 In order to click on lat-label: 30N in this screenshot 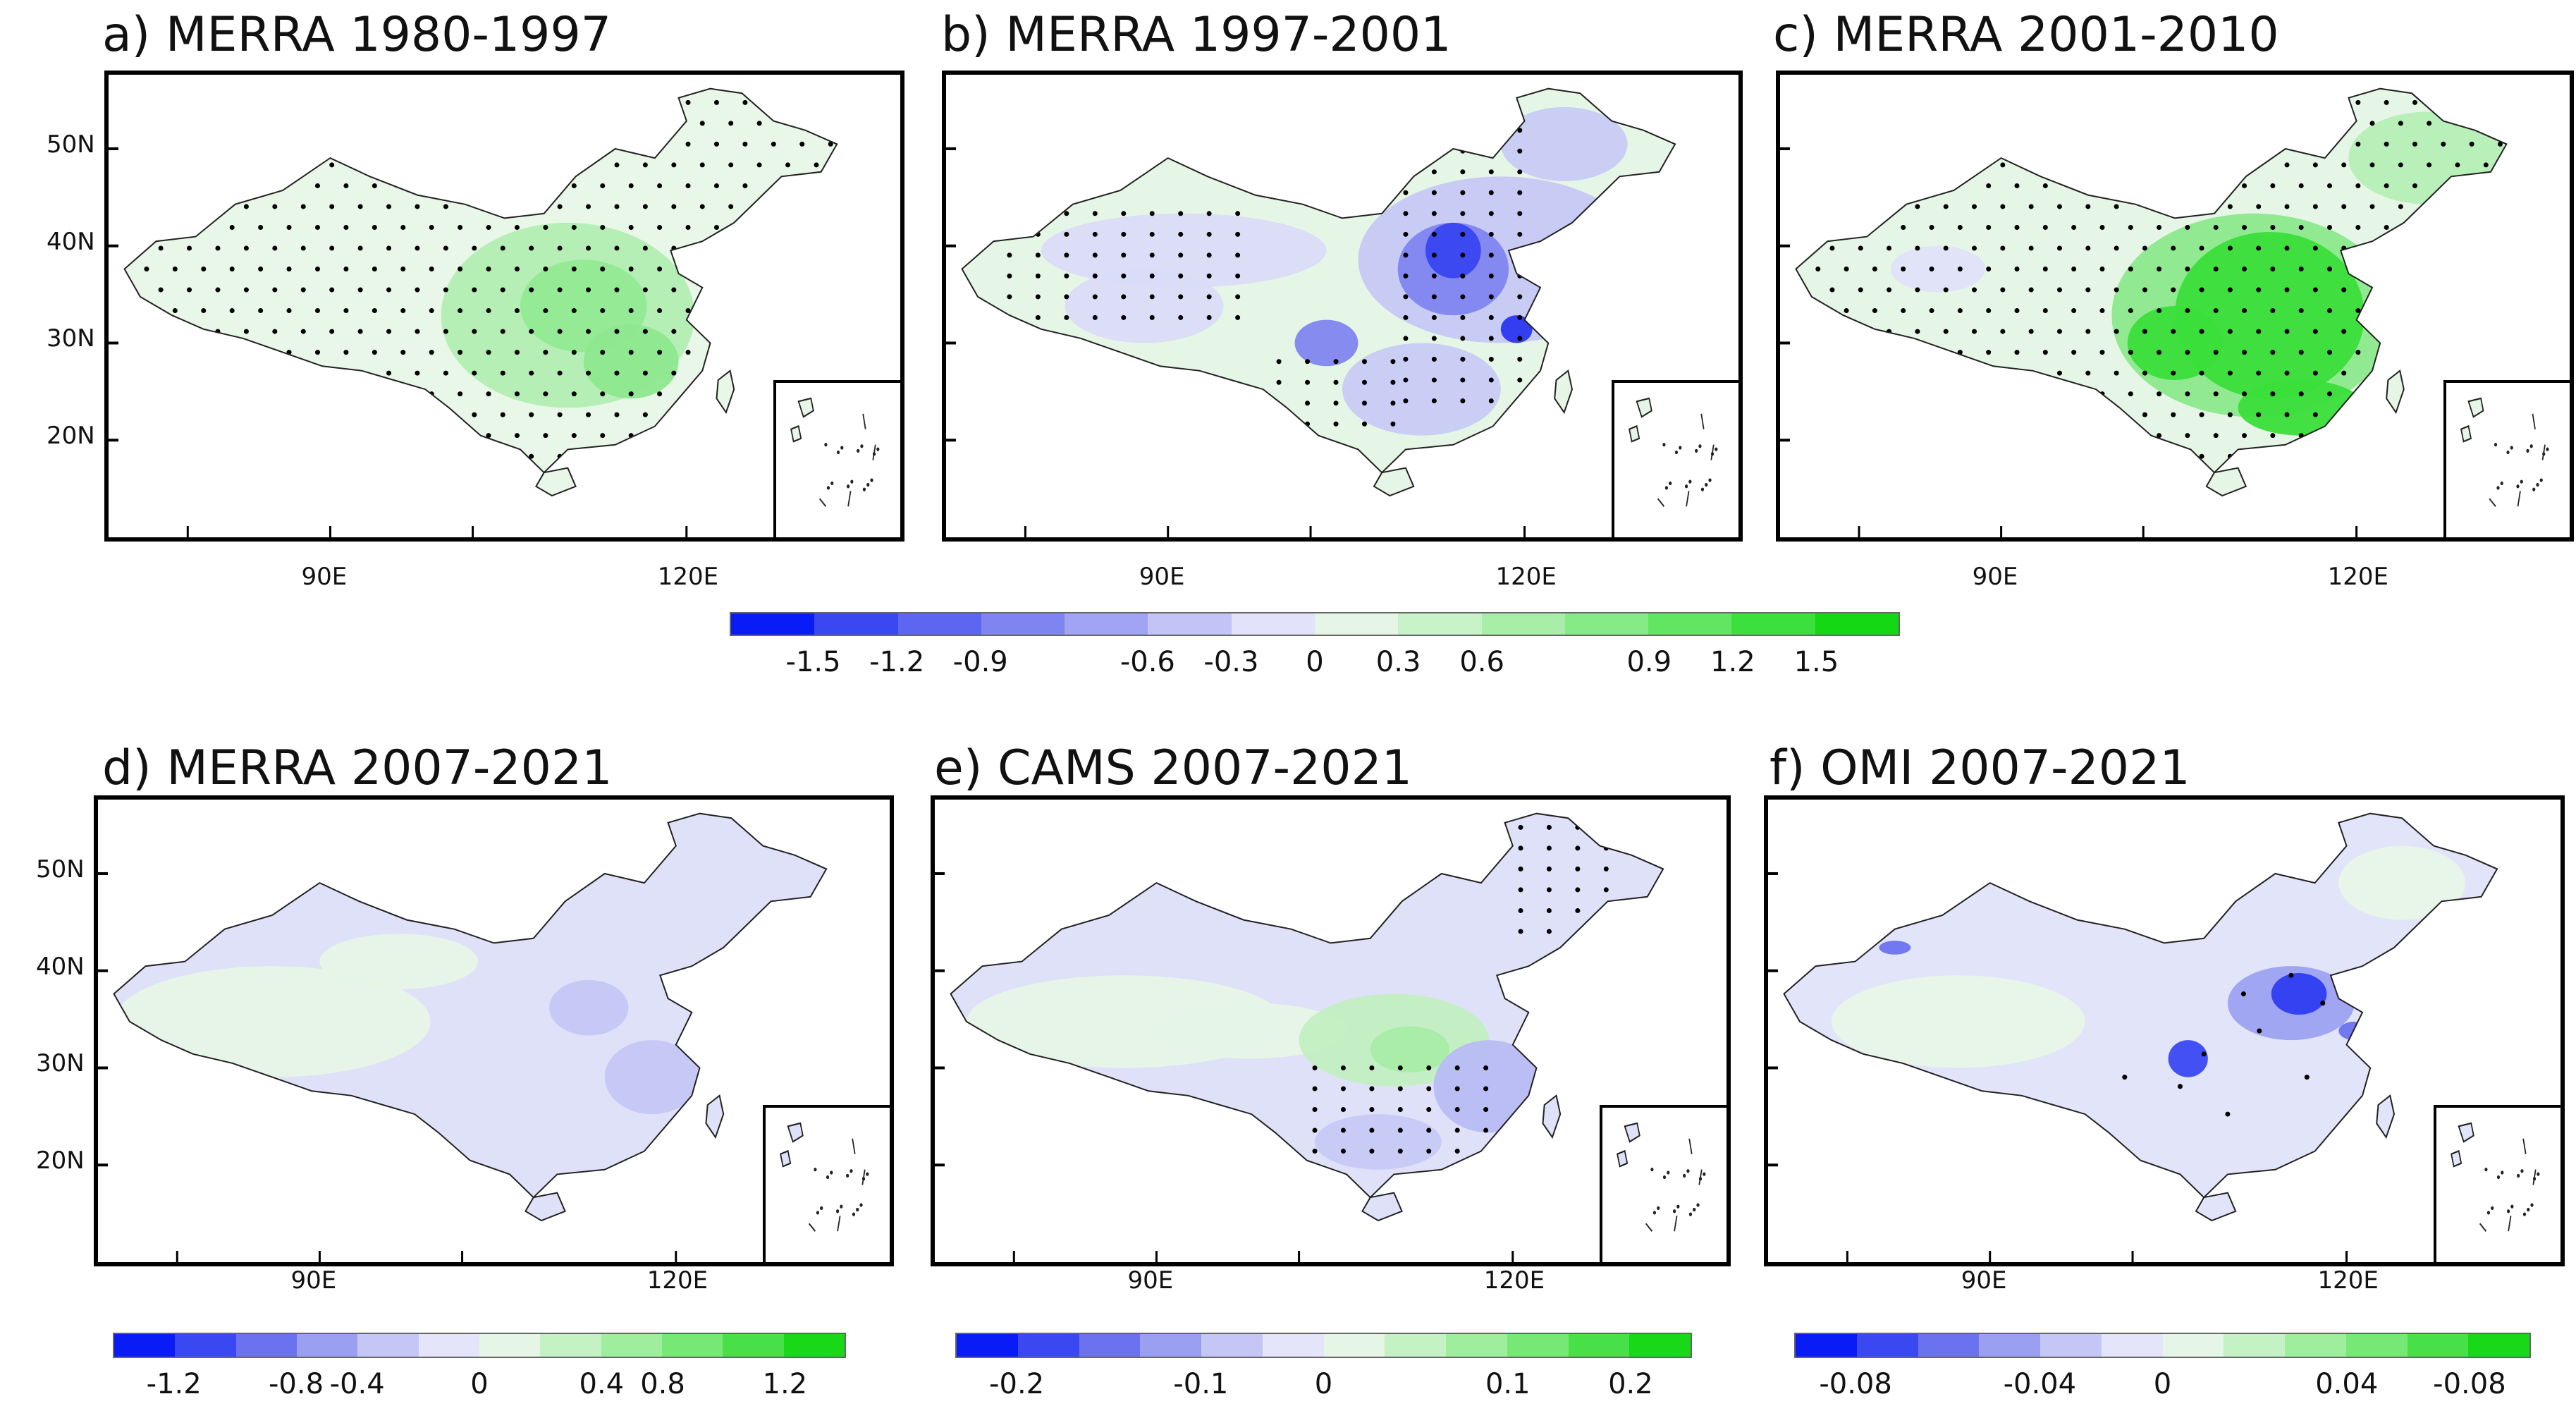, I will do `click(71, 338)`.